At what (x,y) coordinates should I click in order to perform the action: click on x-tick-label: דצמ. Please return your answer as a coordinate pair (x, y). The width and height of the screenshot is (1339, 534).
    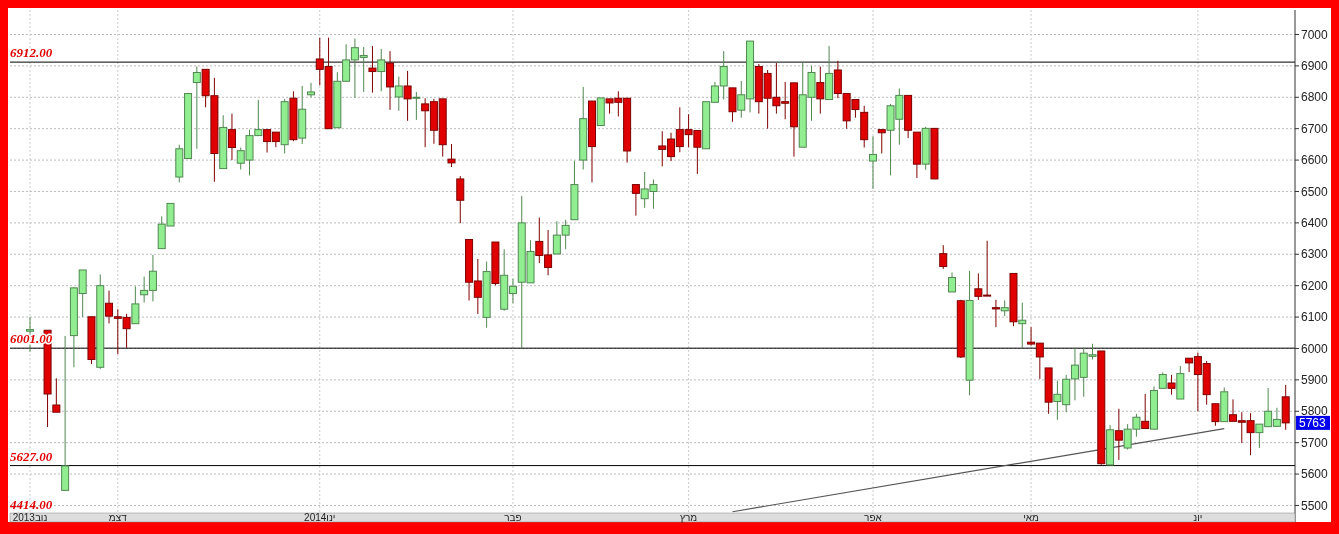
    Looking at the image, I should click on (118, 517).